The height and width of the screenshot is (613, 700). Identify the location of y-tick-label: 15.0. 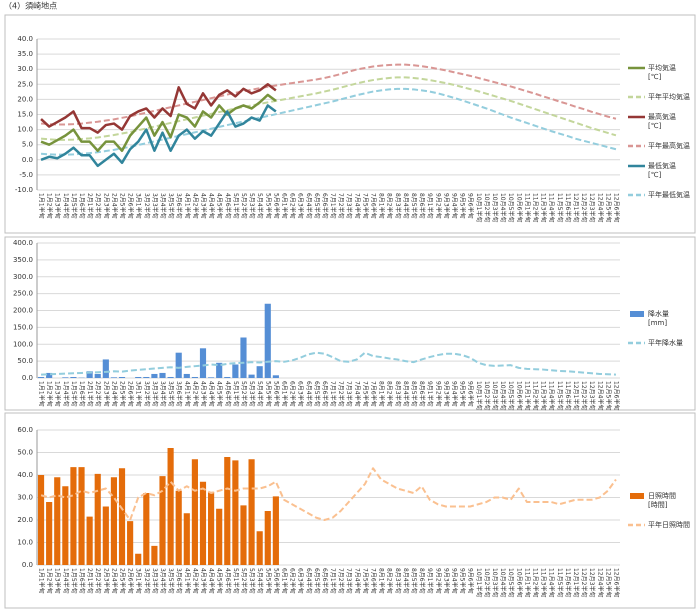
(25, 115).